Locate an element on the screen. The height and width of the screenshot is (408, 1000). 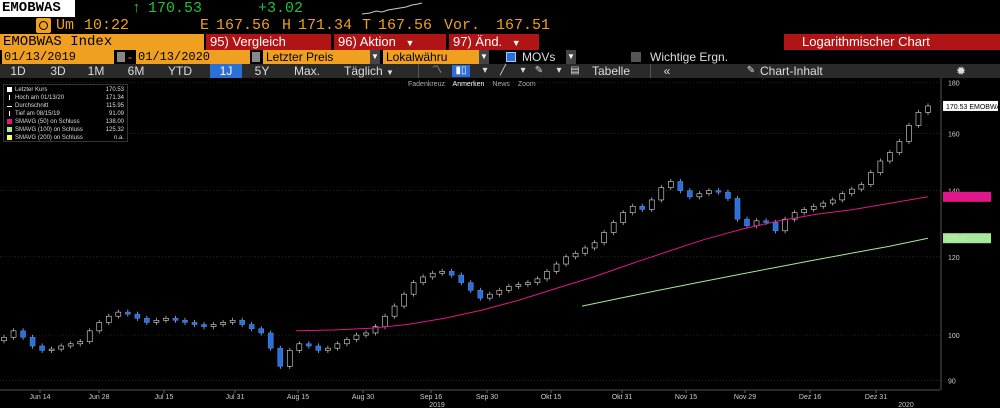
candlestick-icon: ▮▯ is located at coordinates (461, 71).